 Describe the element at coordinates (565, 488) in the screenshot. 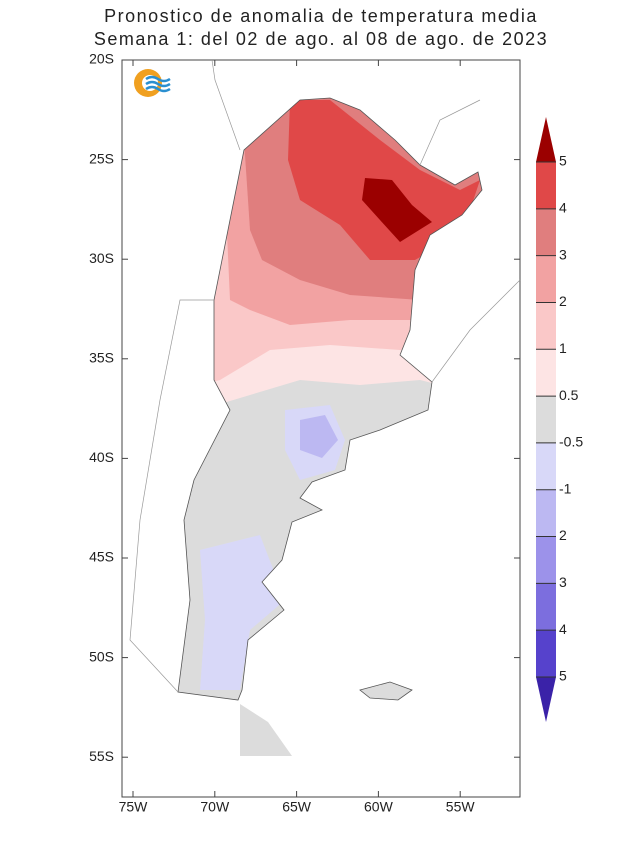

I see `colorbar-label: -1` at that location.